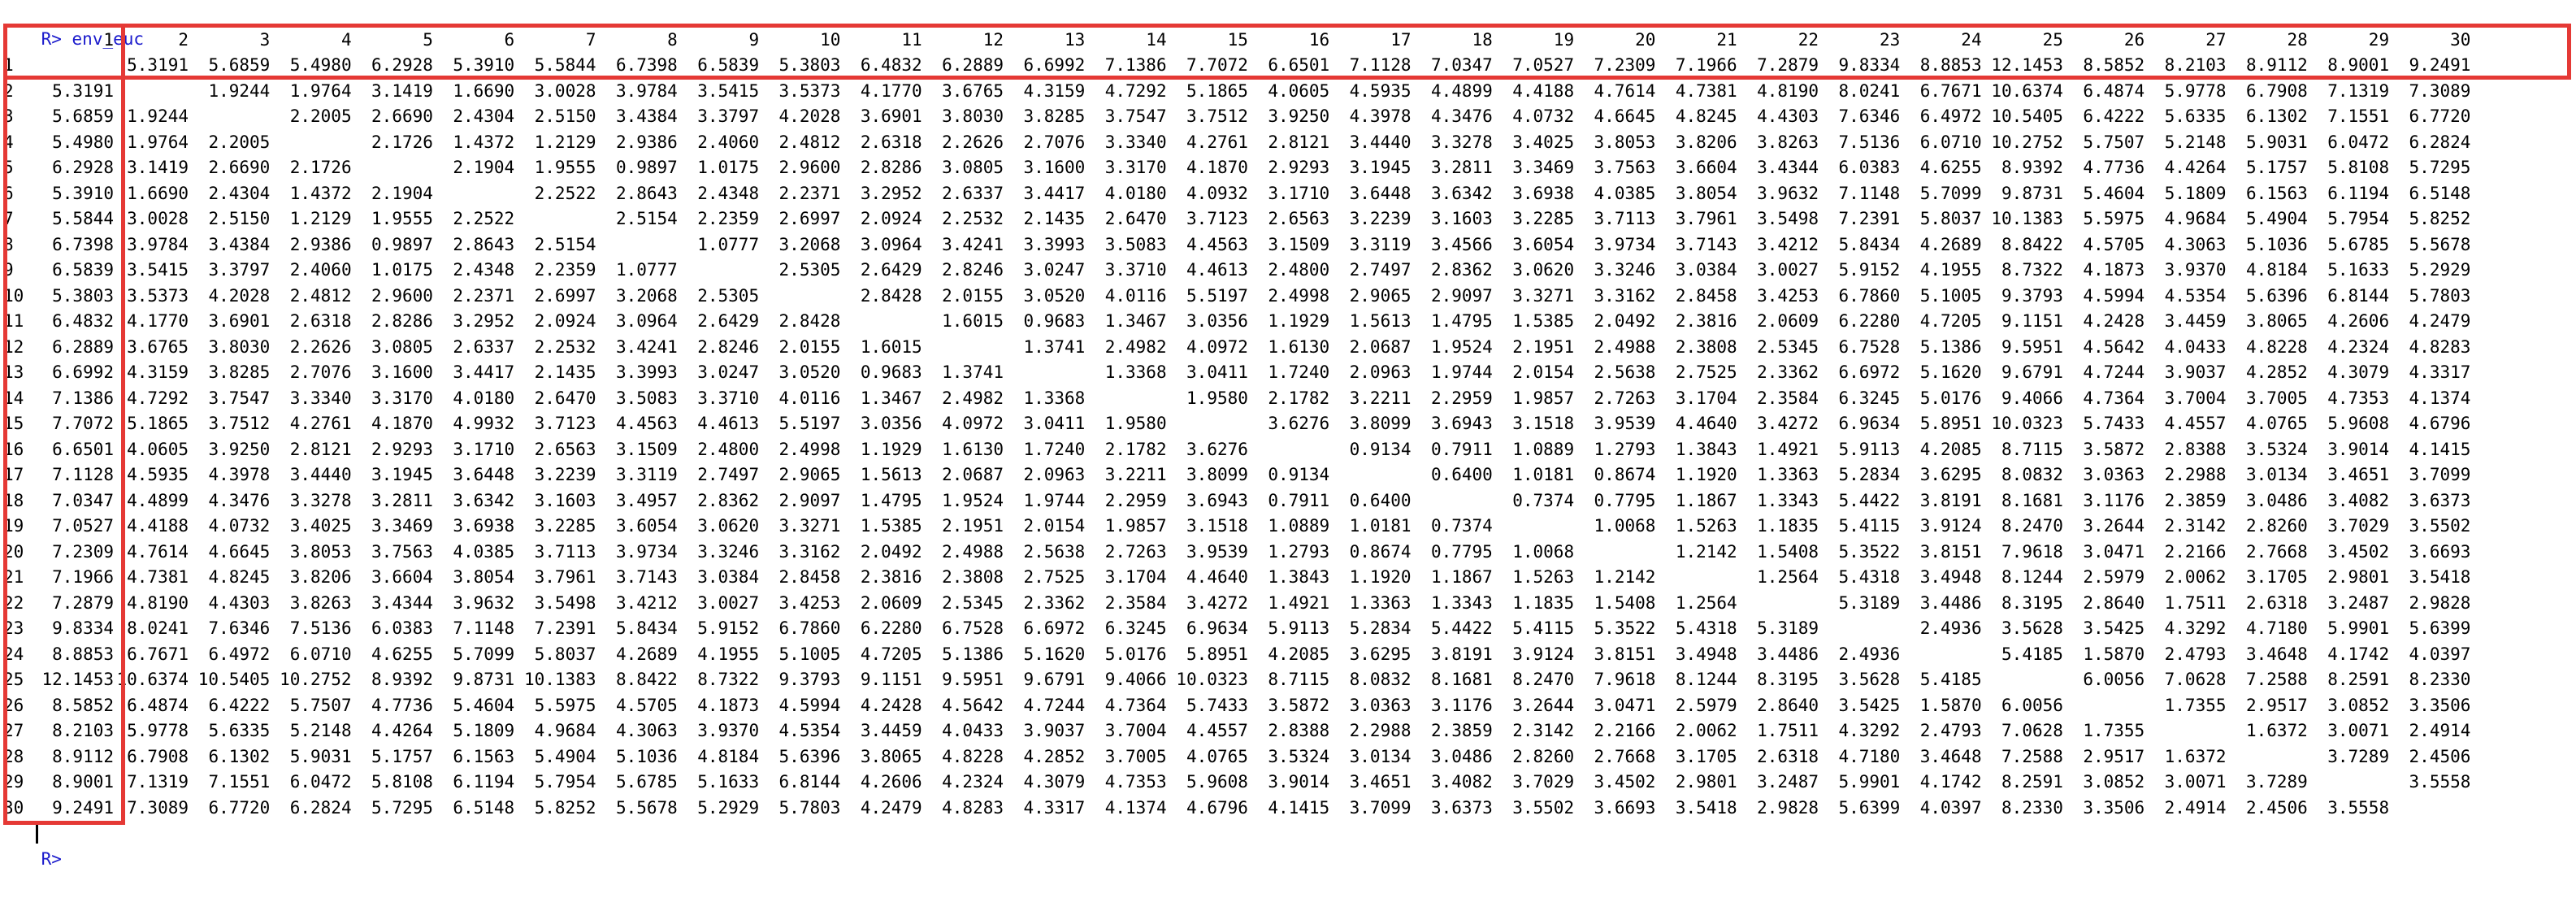 The image size is (2576, 898). What do you see at coordinates (1217, 321) in the screenshot?
I see `matrix-cell: 3.0356` at bounding box center [1217, 321].